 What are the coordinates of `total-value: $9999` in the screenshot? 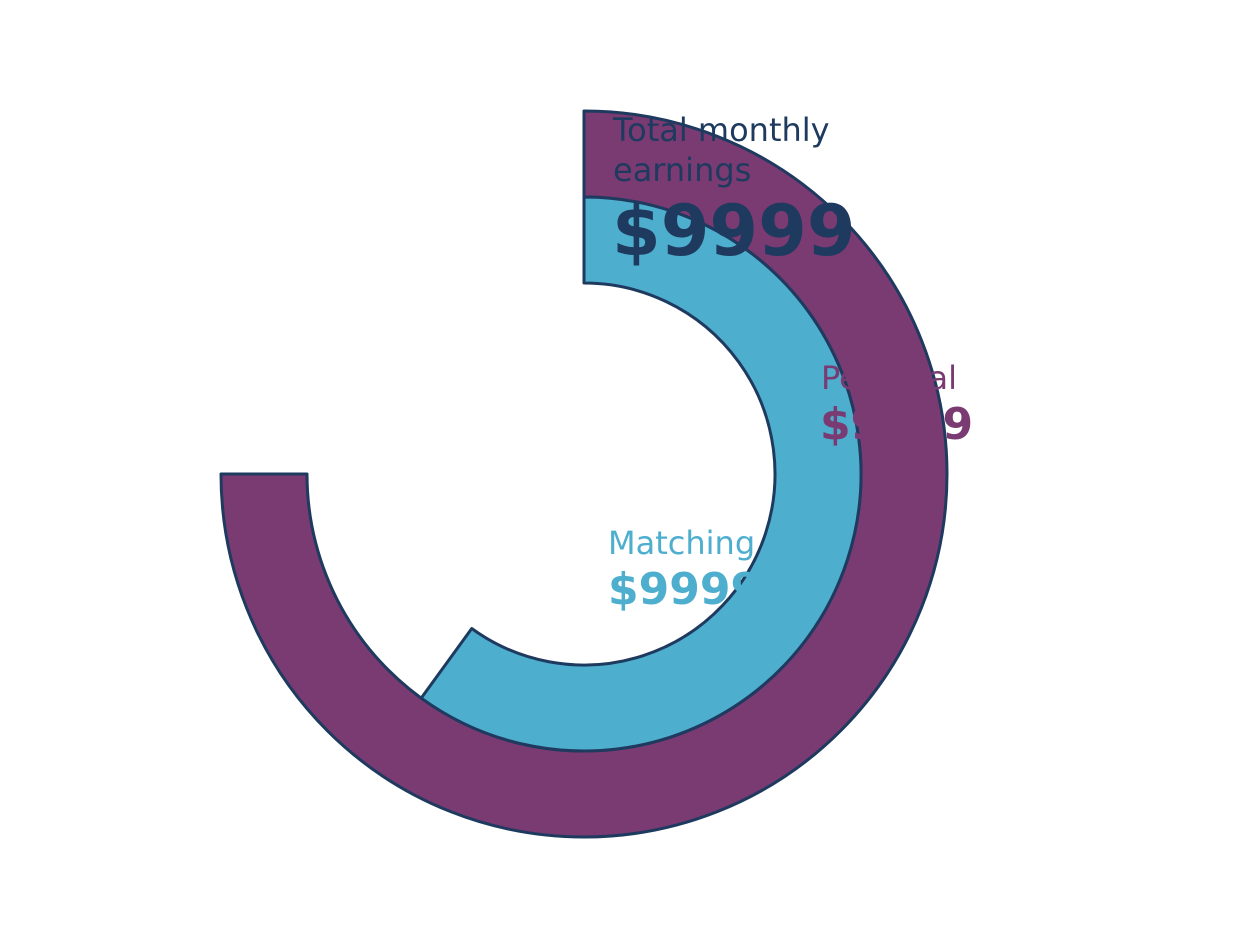 It's located at (734, 231).